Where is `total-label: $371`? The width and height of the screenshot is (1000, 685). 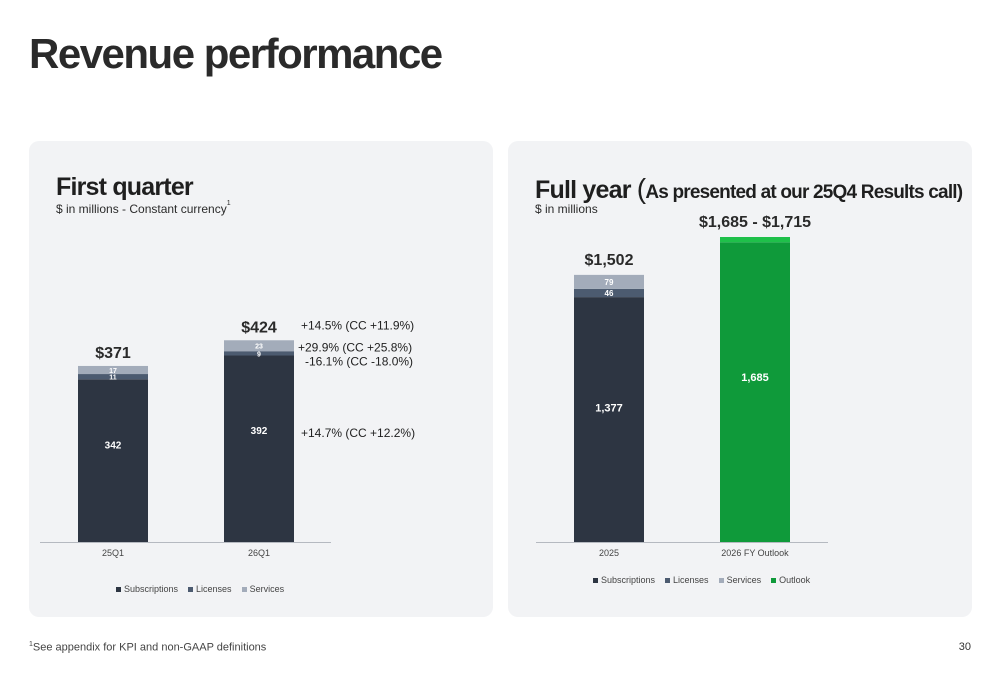
total-label: $371 is located at coordinates (113, 353).